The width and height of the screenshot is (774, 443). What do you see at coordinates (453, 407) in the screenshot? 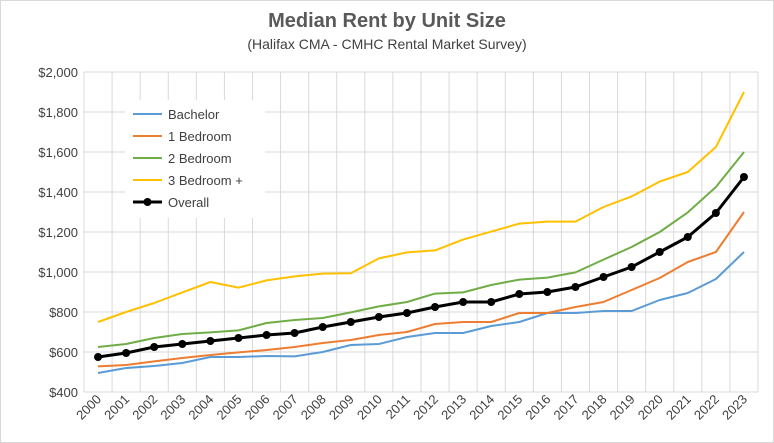
I see `x-tick-label: 2013` at bounding box center [453, 407].